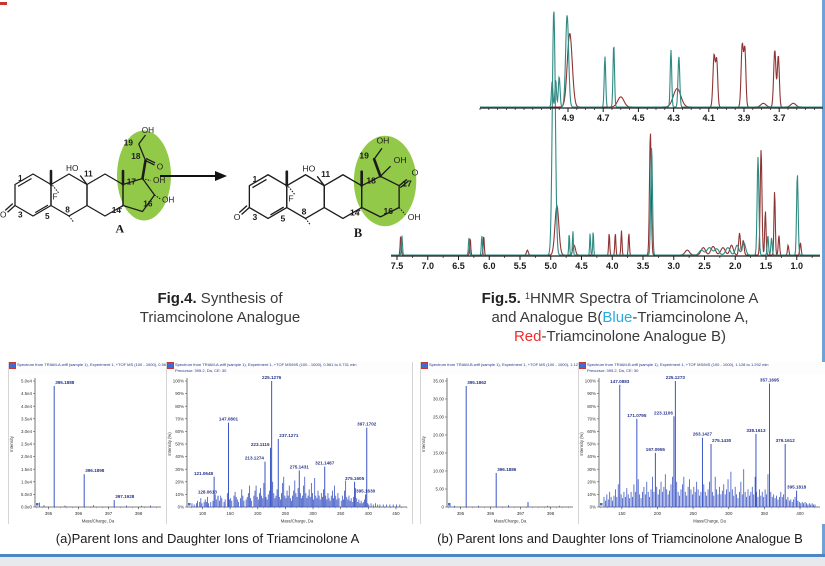 Image resolution: width=825 pixels, height=566 pixels. I want to click on svg-text: 1.5, so click(766, 266).